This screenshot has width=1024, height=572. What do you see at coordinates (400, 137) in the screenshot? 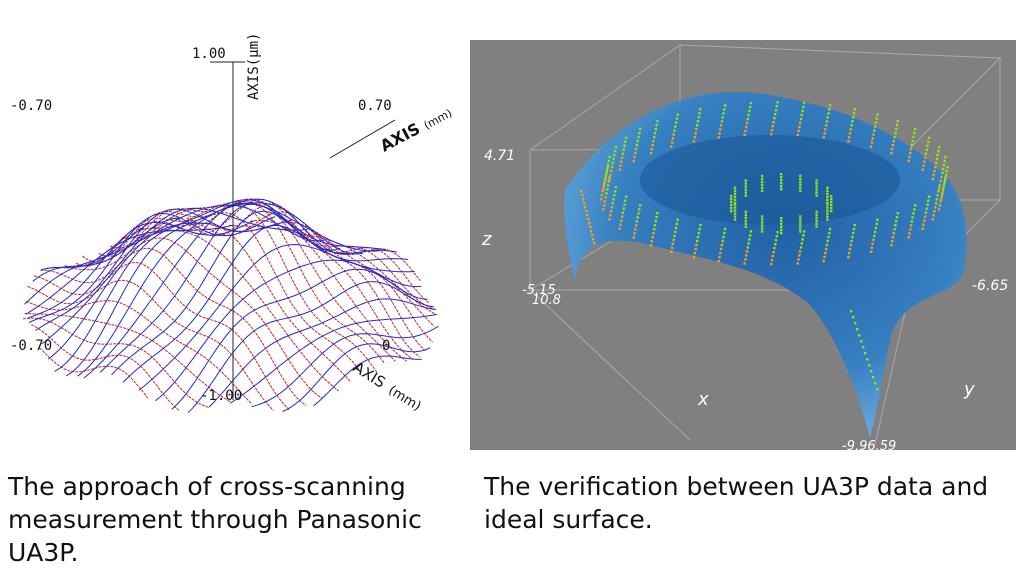
I see `axis-top-label: AXIS` at bounding box center [400, 137].